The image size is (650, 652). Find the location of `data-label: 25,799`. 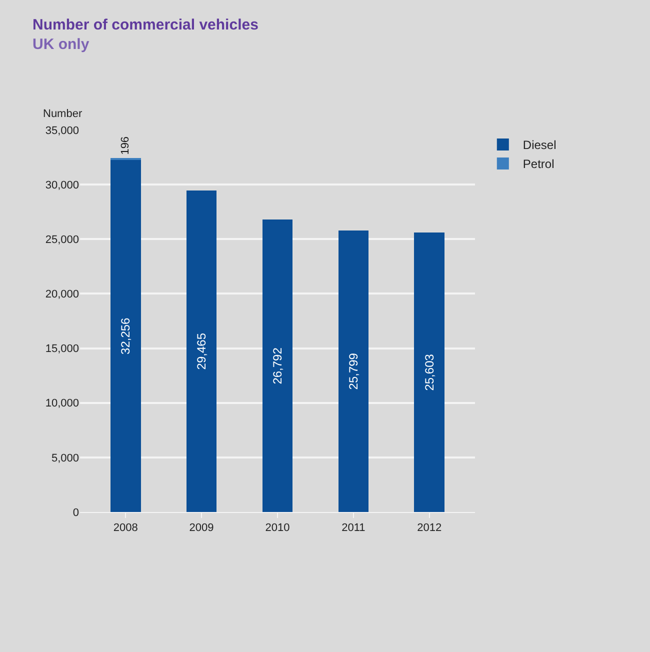

data-label: 25,799 is located at coordinates (353, 371).